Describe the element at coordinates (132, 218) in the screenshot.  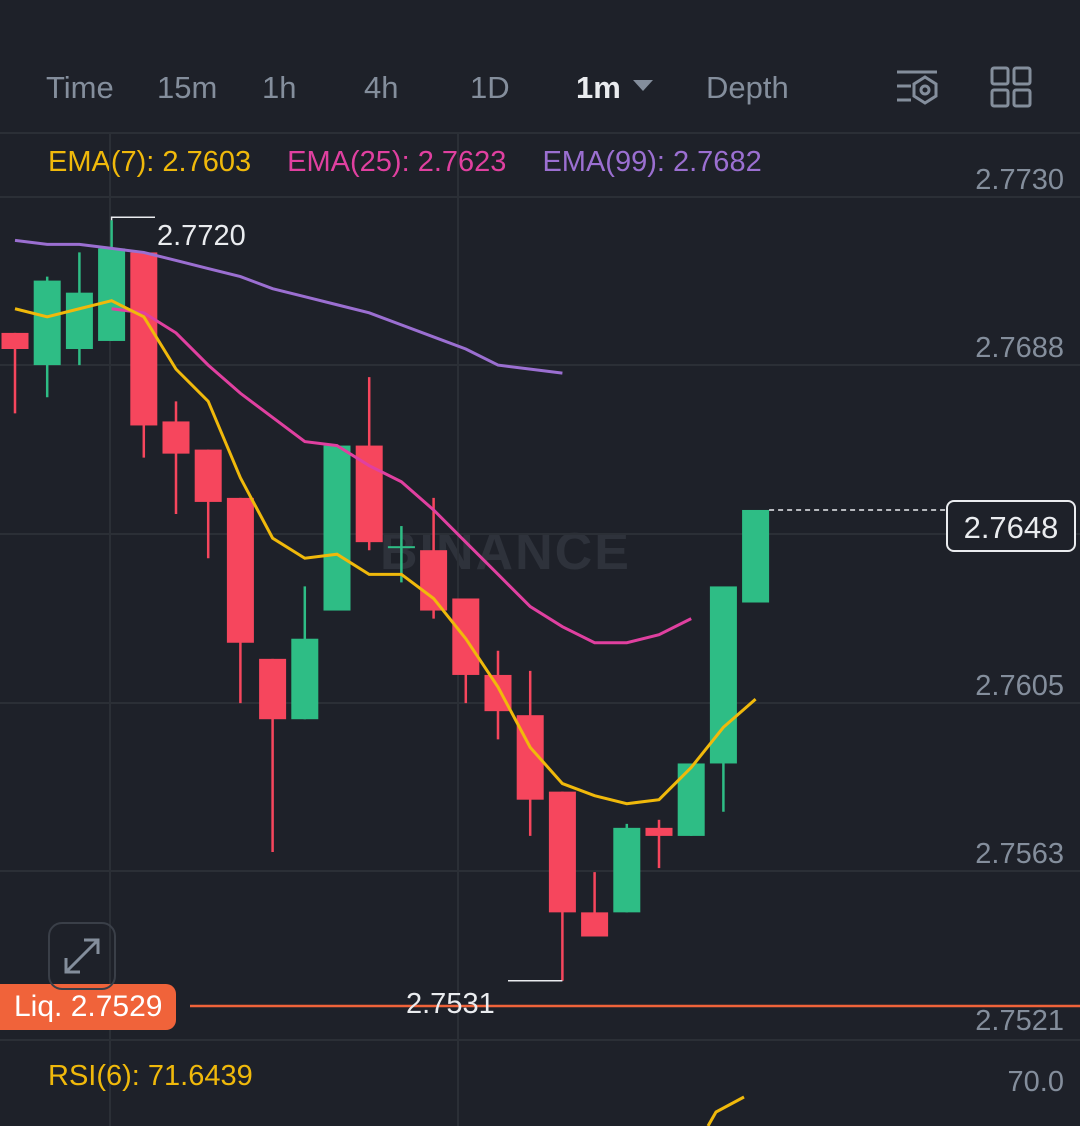
I see `high-marker-line` at that location.